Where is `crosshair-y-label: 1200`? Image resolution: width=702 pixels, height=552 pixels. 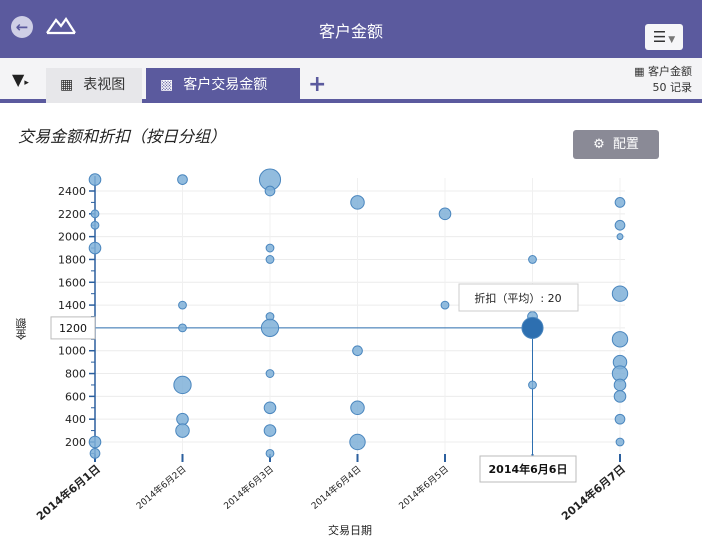 crosshair-y-label: 1200 is located at coordinates (73, 328).